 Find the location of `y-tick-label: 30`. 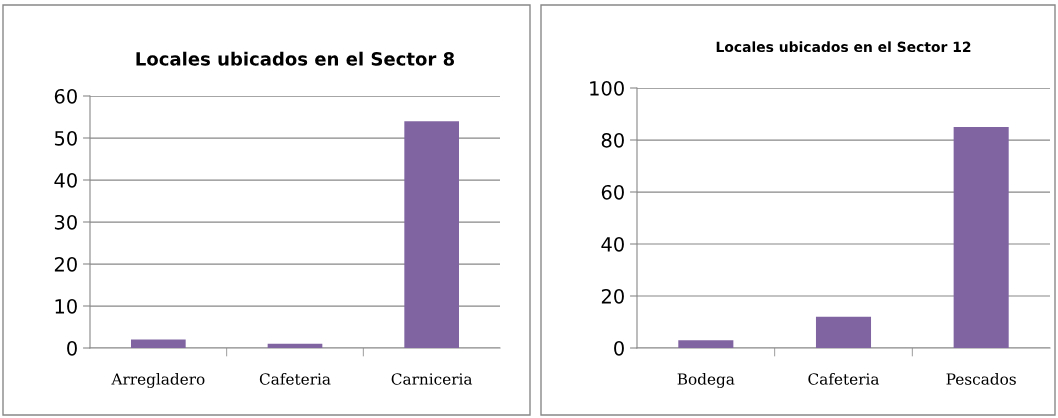

y-tick-label: 30 is located at coordinates (65, 222).